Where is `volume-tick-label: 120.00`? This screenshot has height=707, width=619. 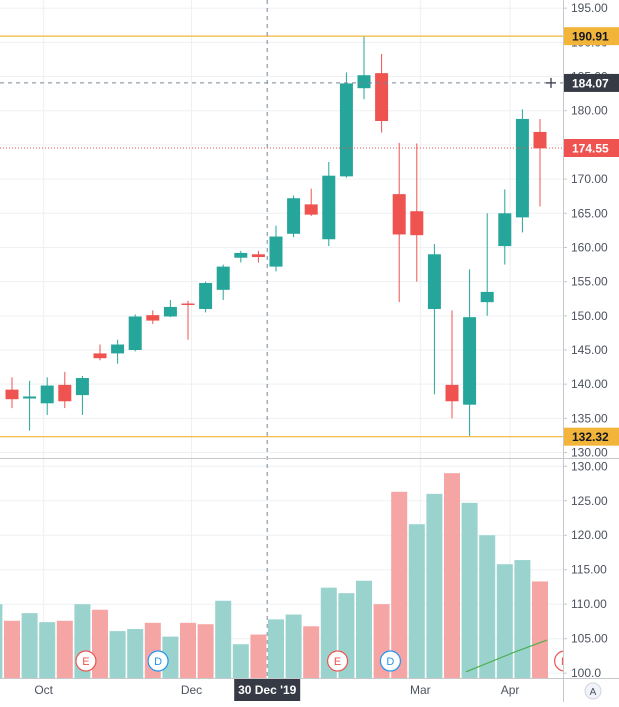 volume-tick-label: 120.00 is located at coordinates (589, 535).